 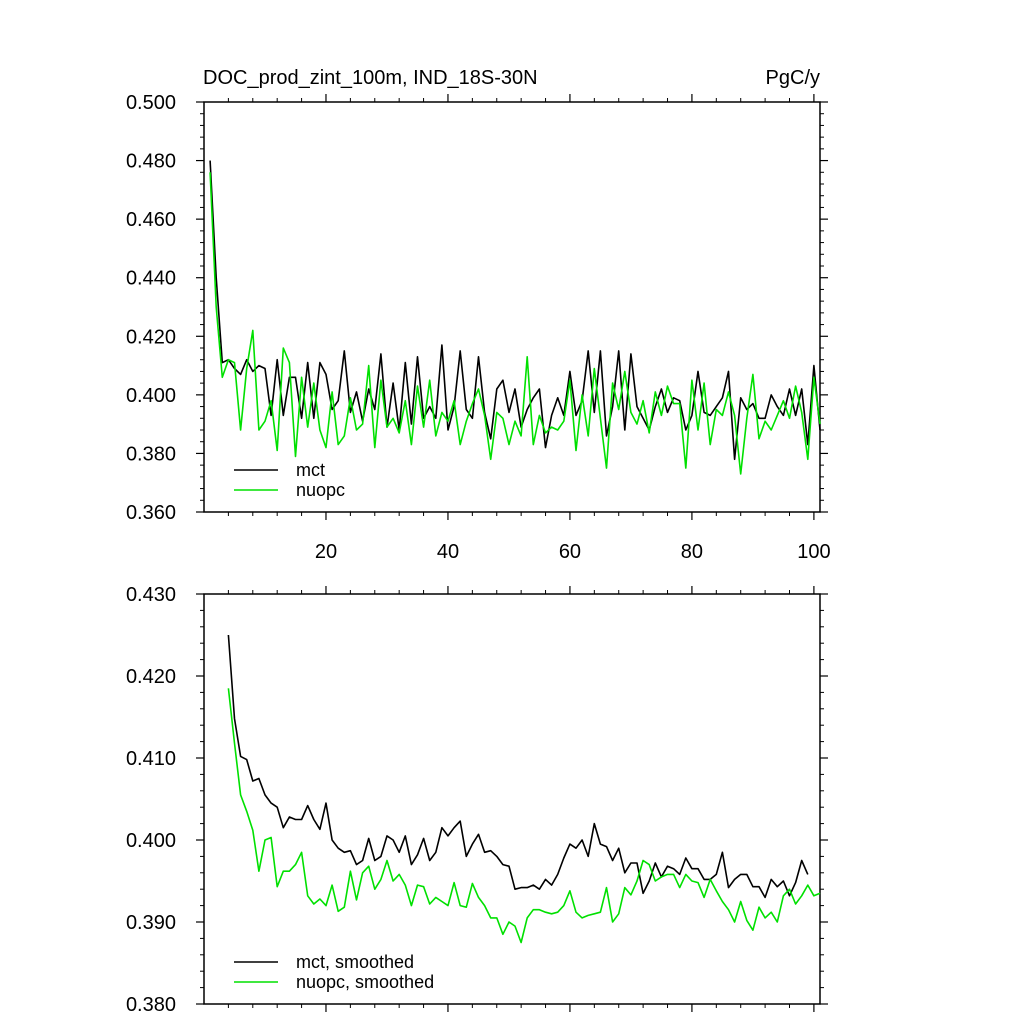 I want to click on y-tick-label: 0.480, so click(x=151, y=162).